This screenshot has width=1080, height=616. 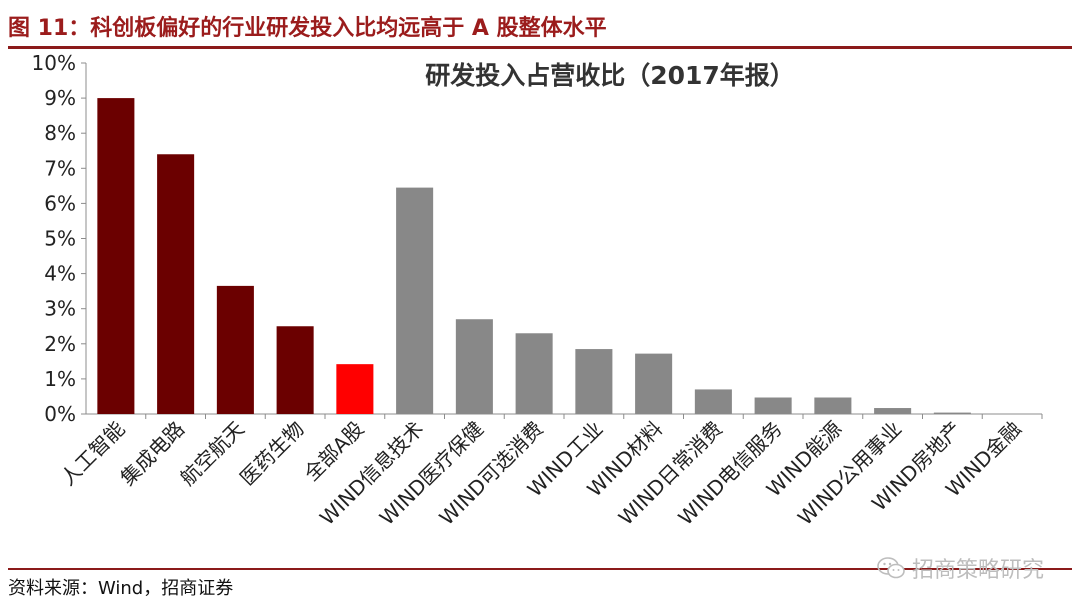 What do you see at coordinates (93, 454) in the screenshot?
I see `x-tick-label: 人工智能` at bounding box center [93, 454].